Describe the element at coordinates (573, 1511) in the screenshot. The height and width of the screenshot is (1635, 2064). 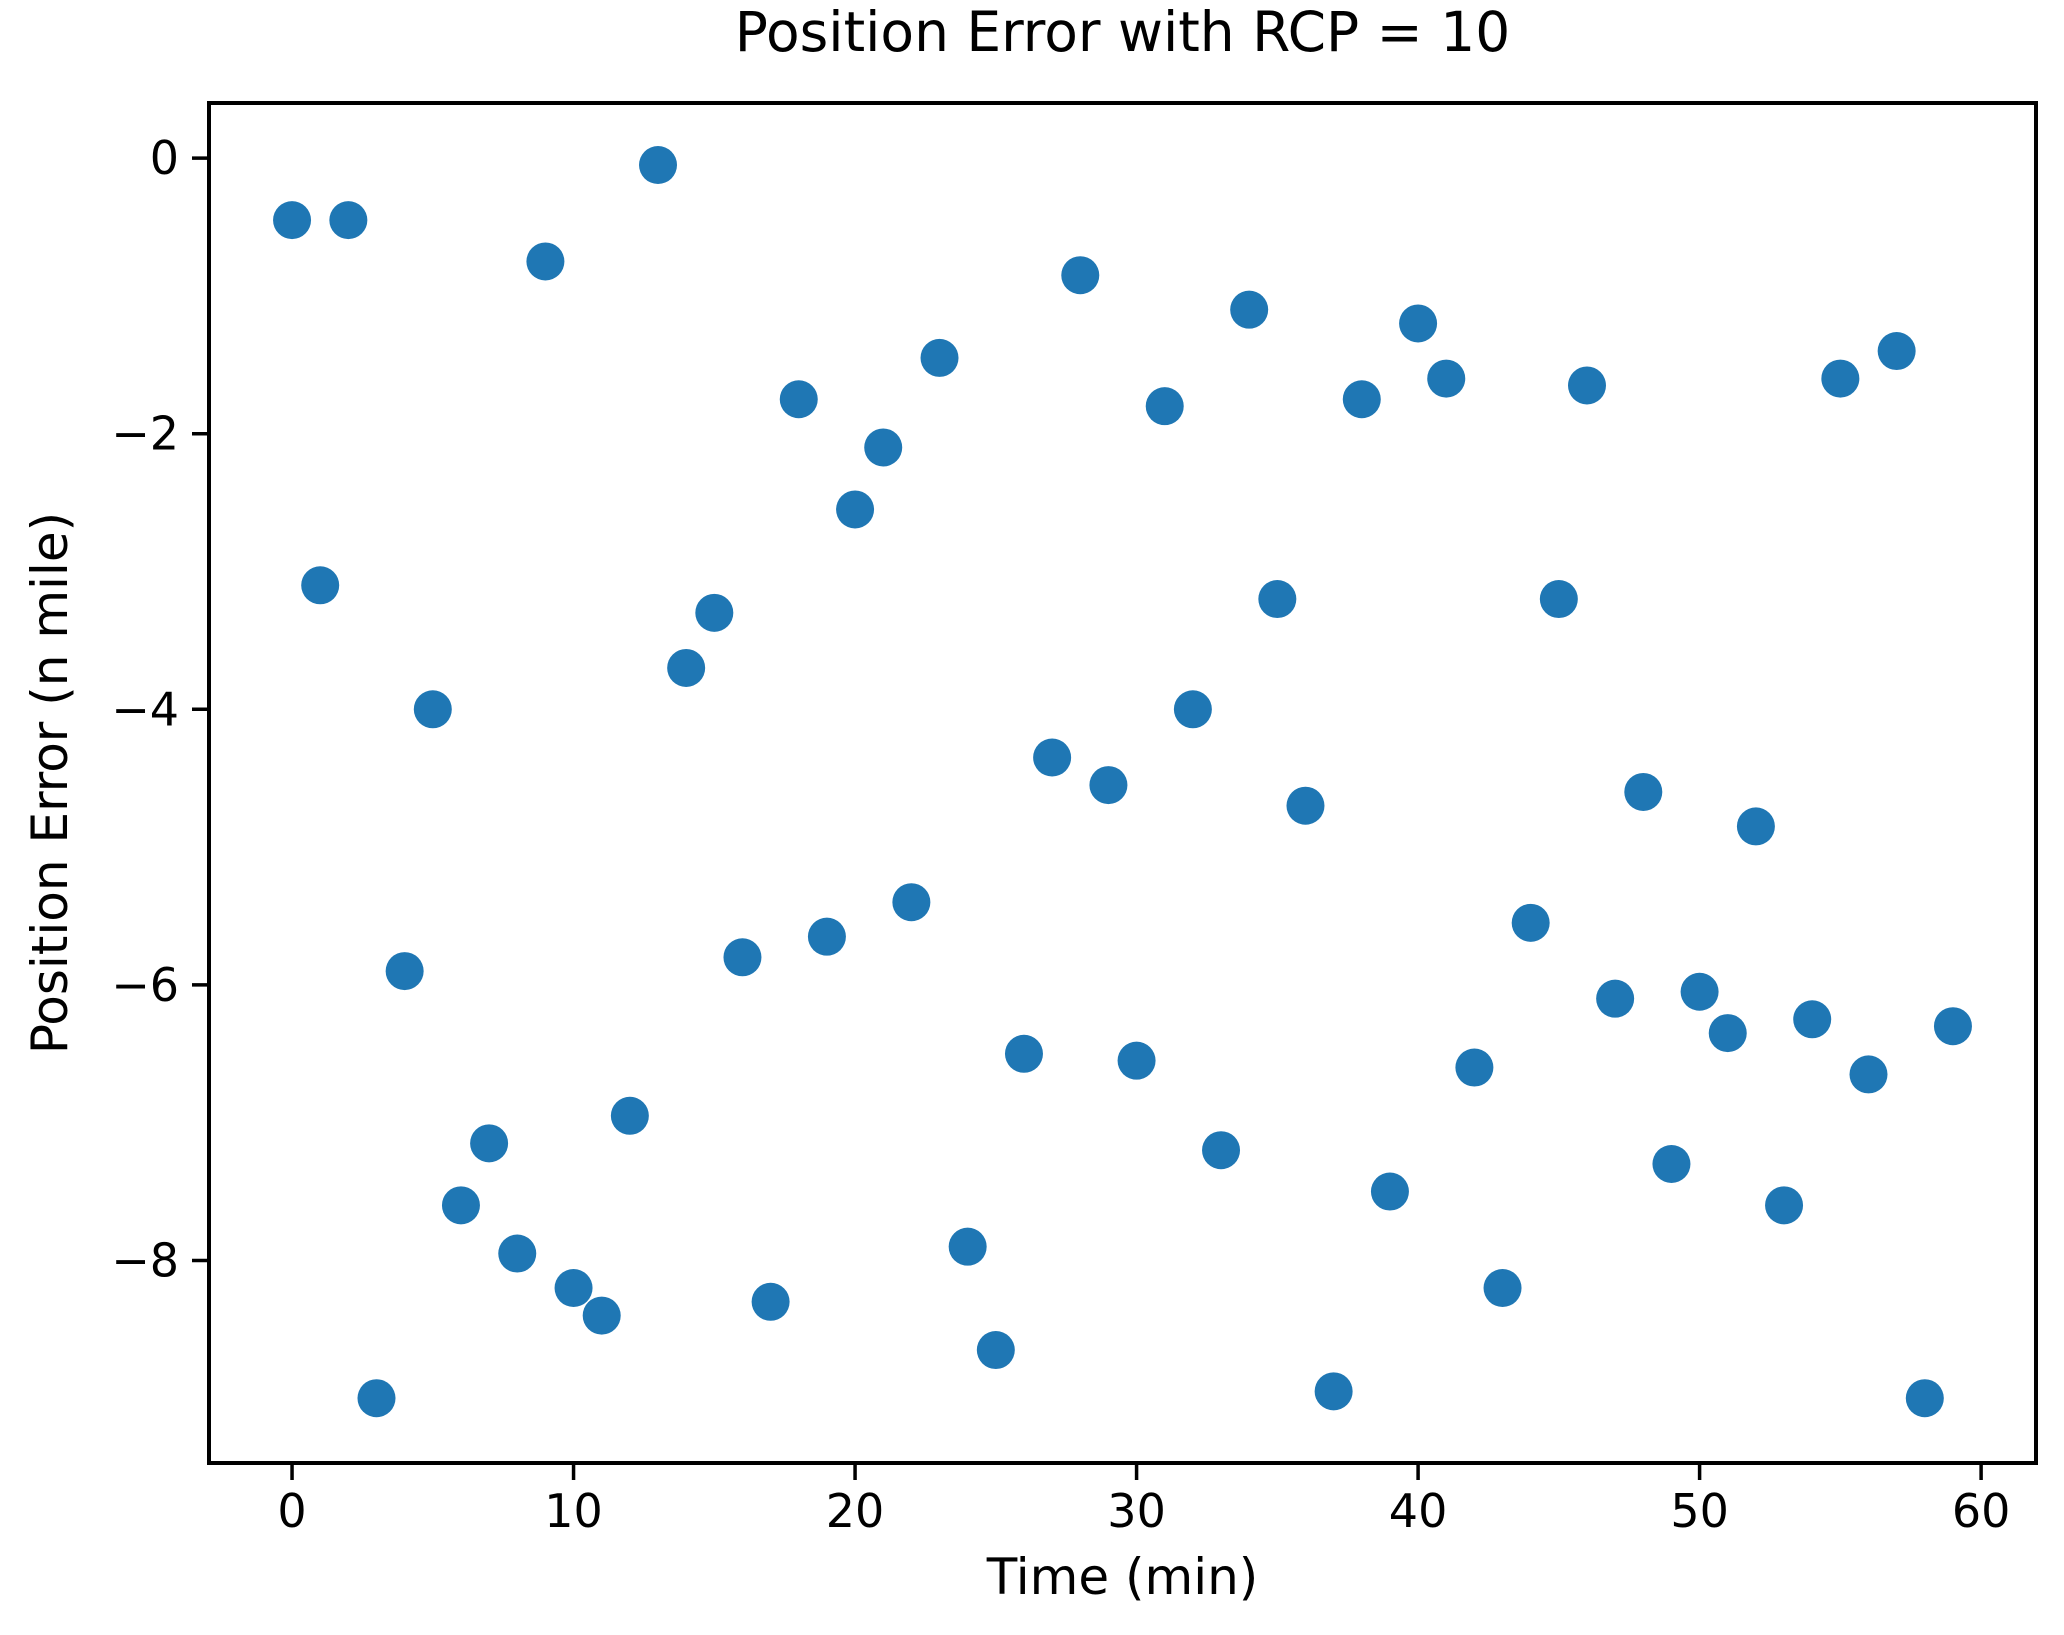
I see `x-tick-label: 10` at that location.